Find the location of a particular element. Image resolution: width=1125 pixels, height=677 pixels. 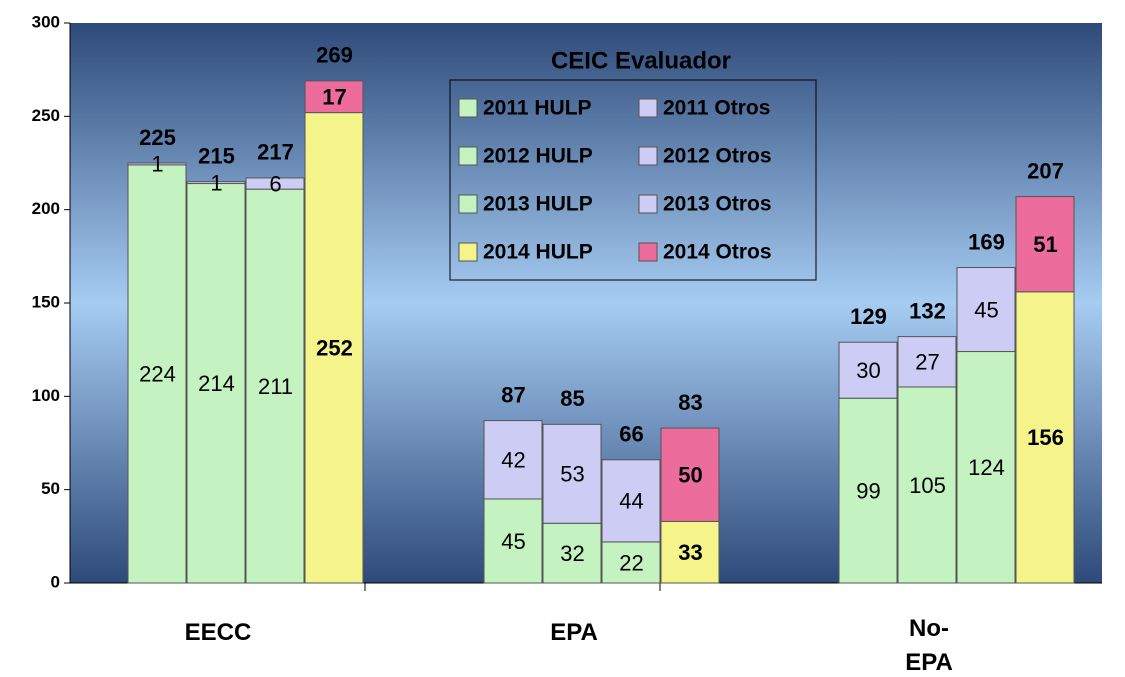

total-label: 66 is located at coordinates (631, 434).